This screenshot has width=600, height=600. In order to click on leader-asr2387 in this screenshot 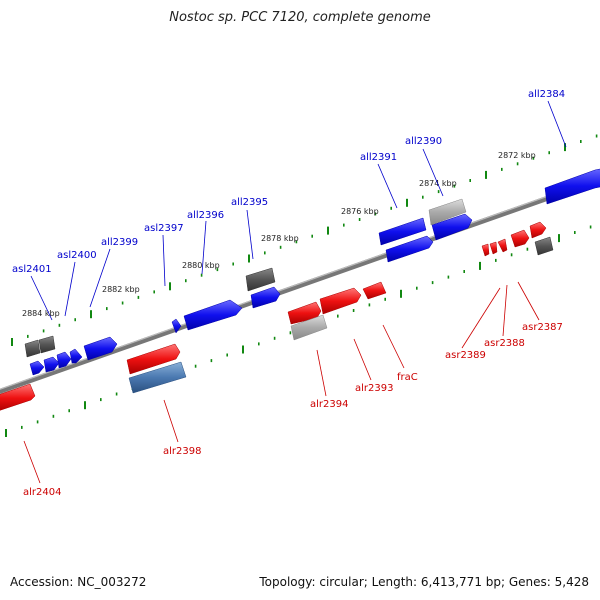, I will do `click(528, 301)`.